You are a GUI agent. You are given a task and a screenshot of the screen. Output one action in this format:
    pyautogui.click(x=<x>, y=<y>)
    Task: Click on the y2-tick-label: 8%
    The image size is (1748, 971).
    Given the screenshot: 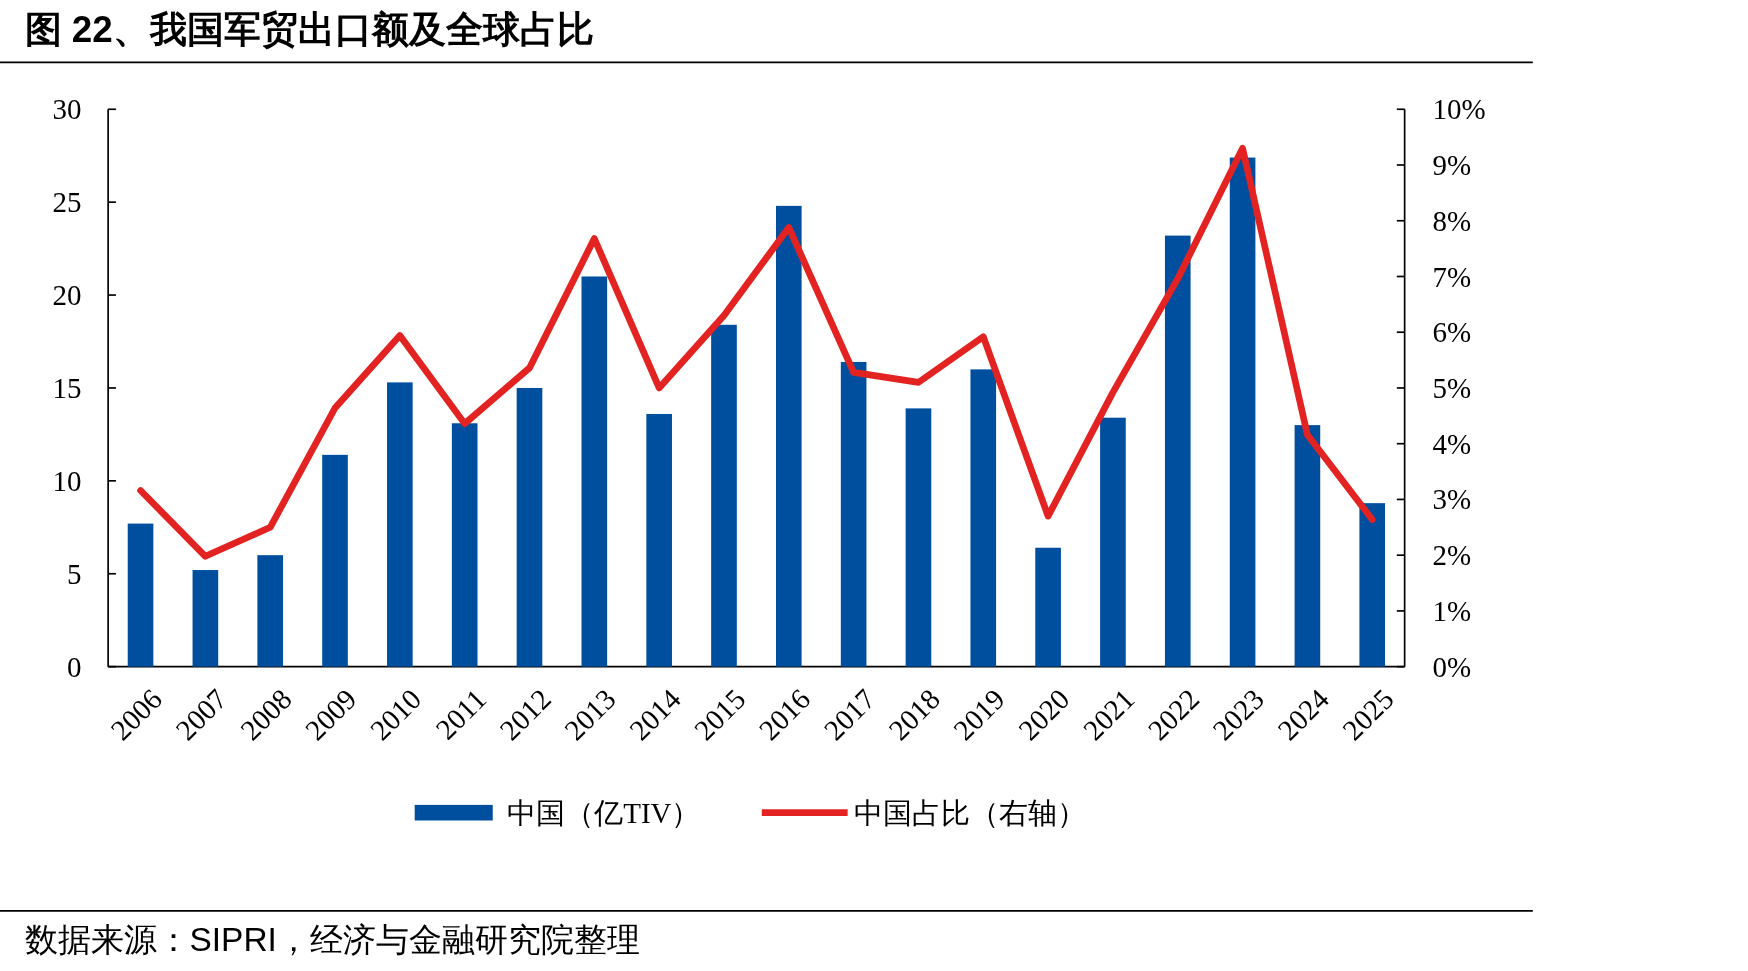 What is the action you would take?
    pyautogui.click(x=1452, y=220)
    